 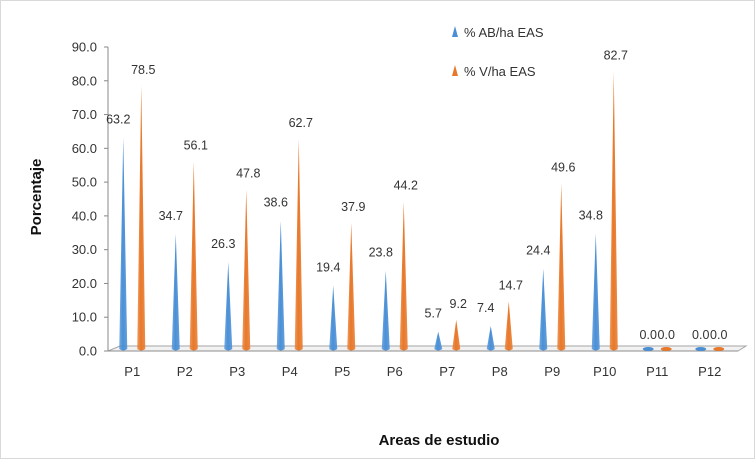 I want to click on legend-label-v: % V/ha EAS, so click(x=500, y=71).